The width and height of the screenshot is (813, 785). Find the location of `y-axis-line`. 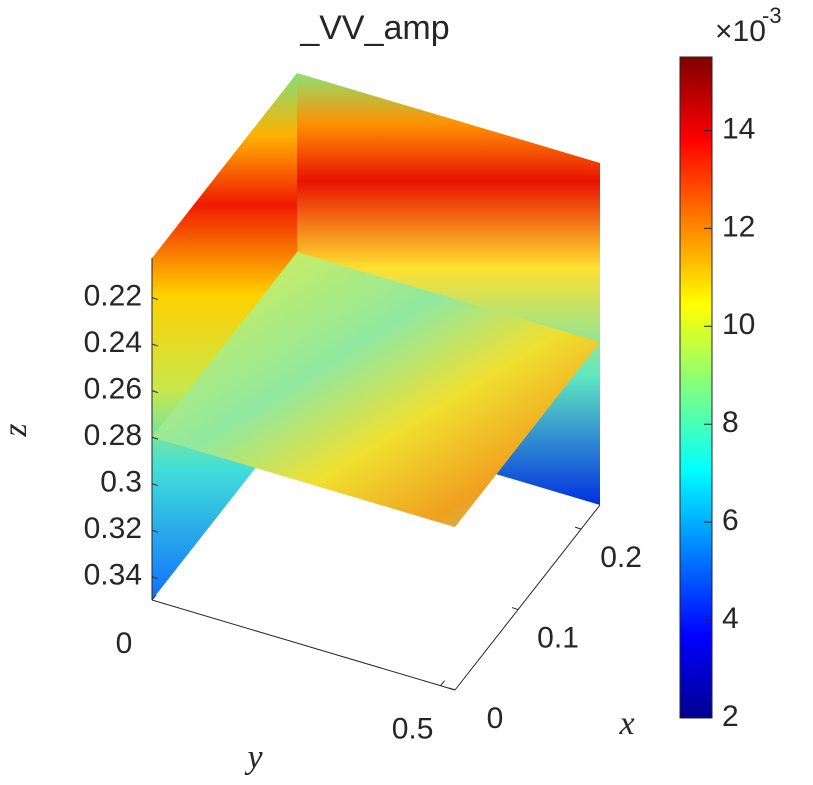

y-axis-line is located at coordinates (303, 645).